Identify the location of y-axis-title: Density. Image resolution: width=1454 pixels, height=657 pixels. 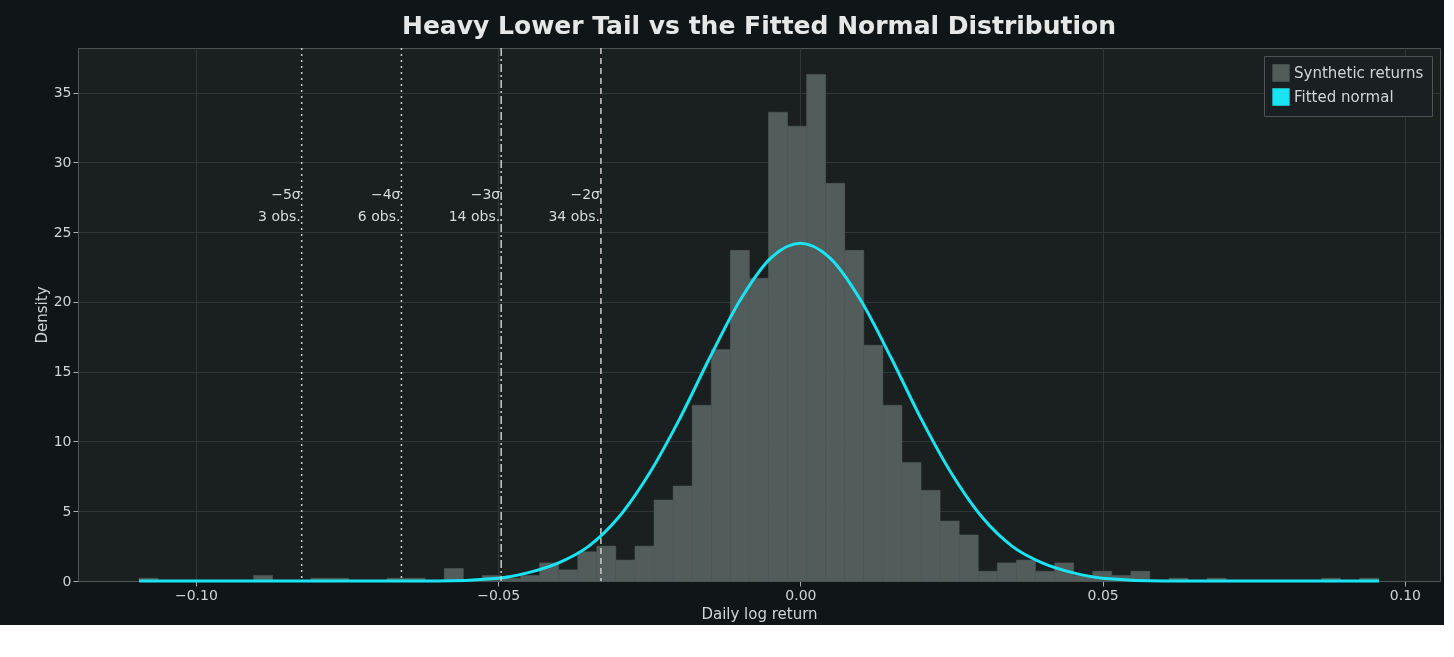
(41, 315).